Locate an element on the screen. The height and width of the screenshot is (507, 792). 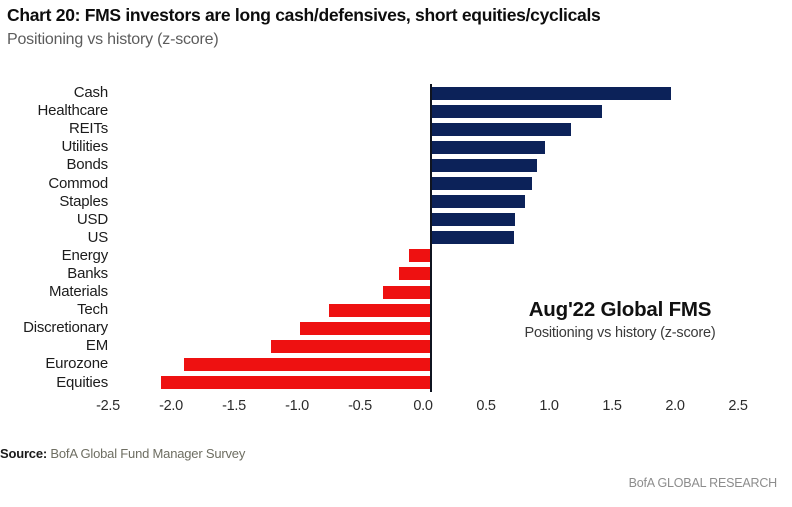
category-label: Equities is located at coordinates (82, 382).